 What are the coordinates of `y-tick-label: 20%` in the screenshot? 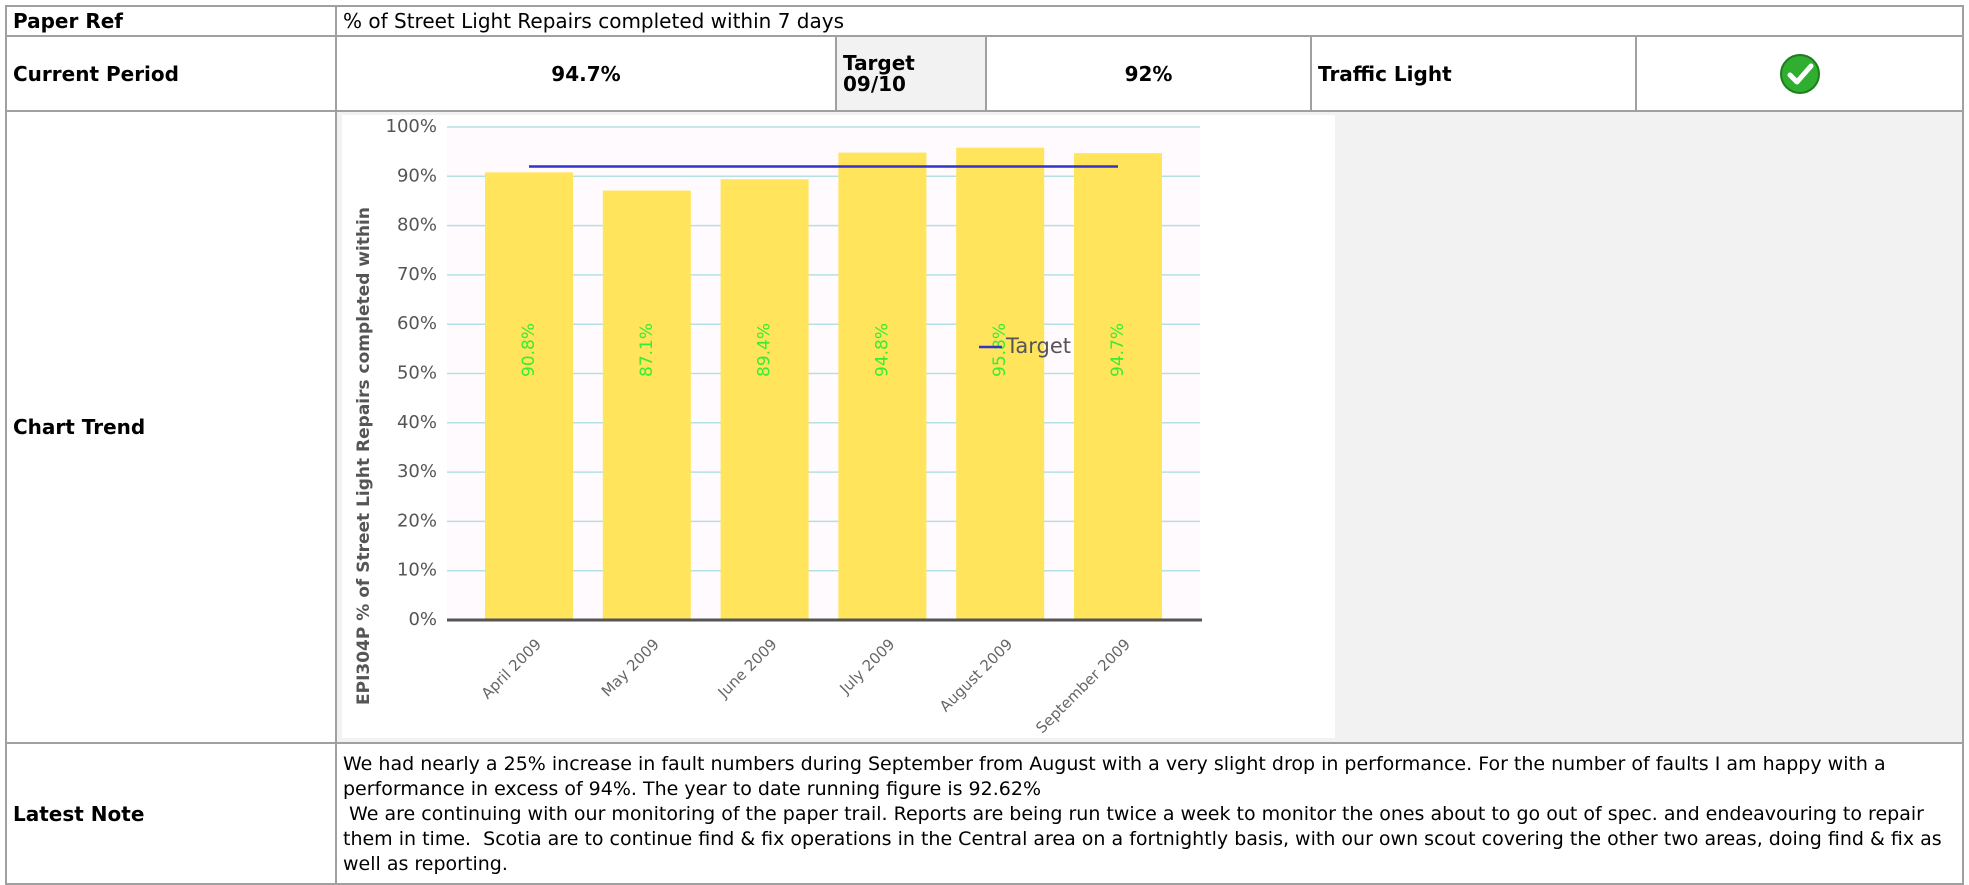 It's located at (417, 520).